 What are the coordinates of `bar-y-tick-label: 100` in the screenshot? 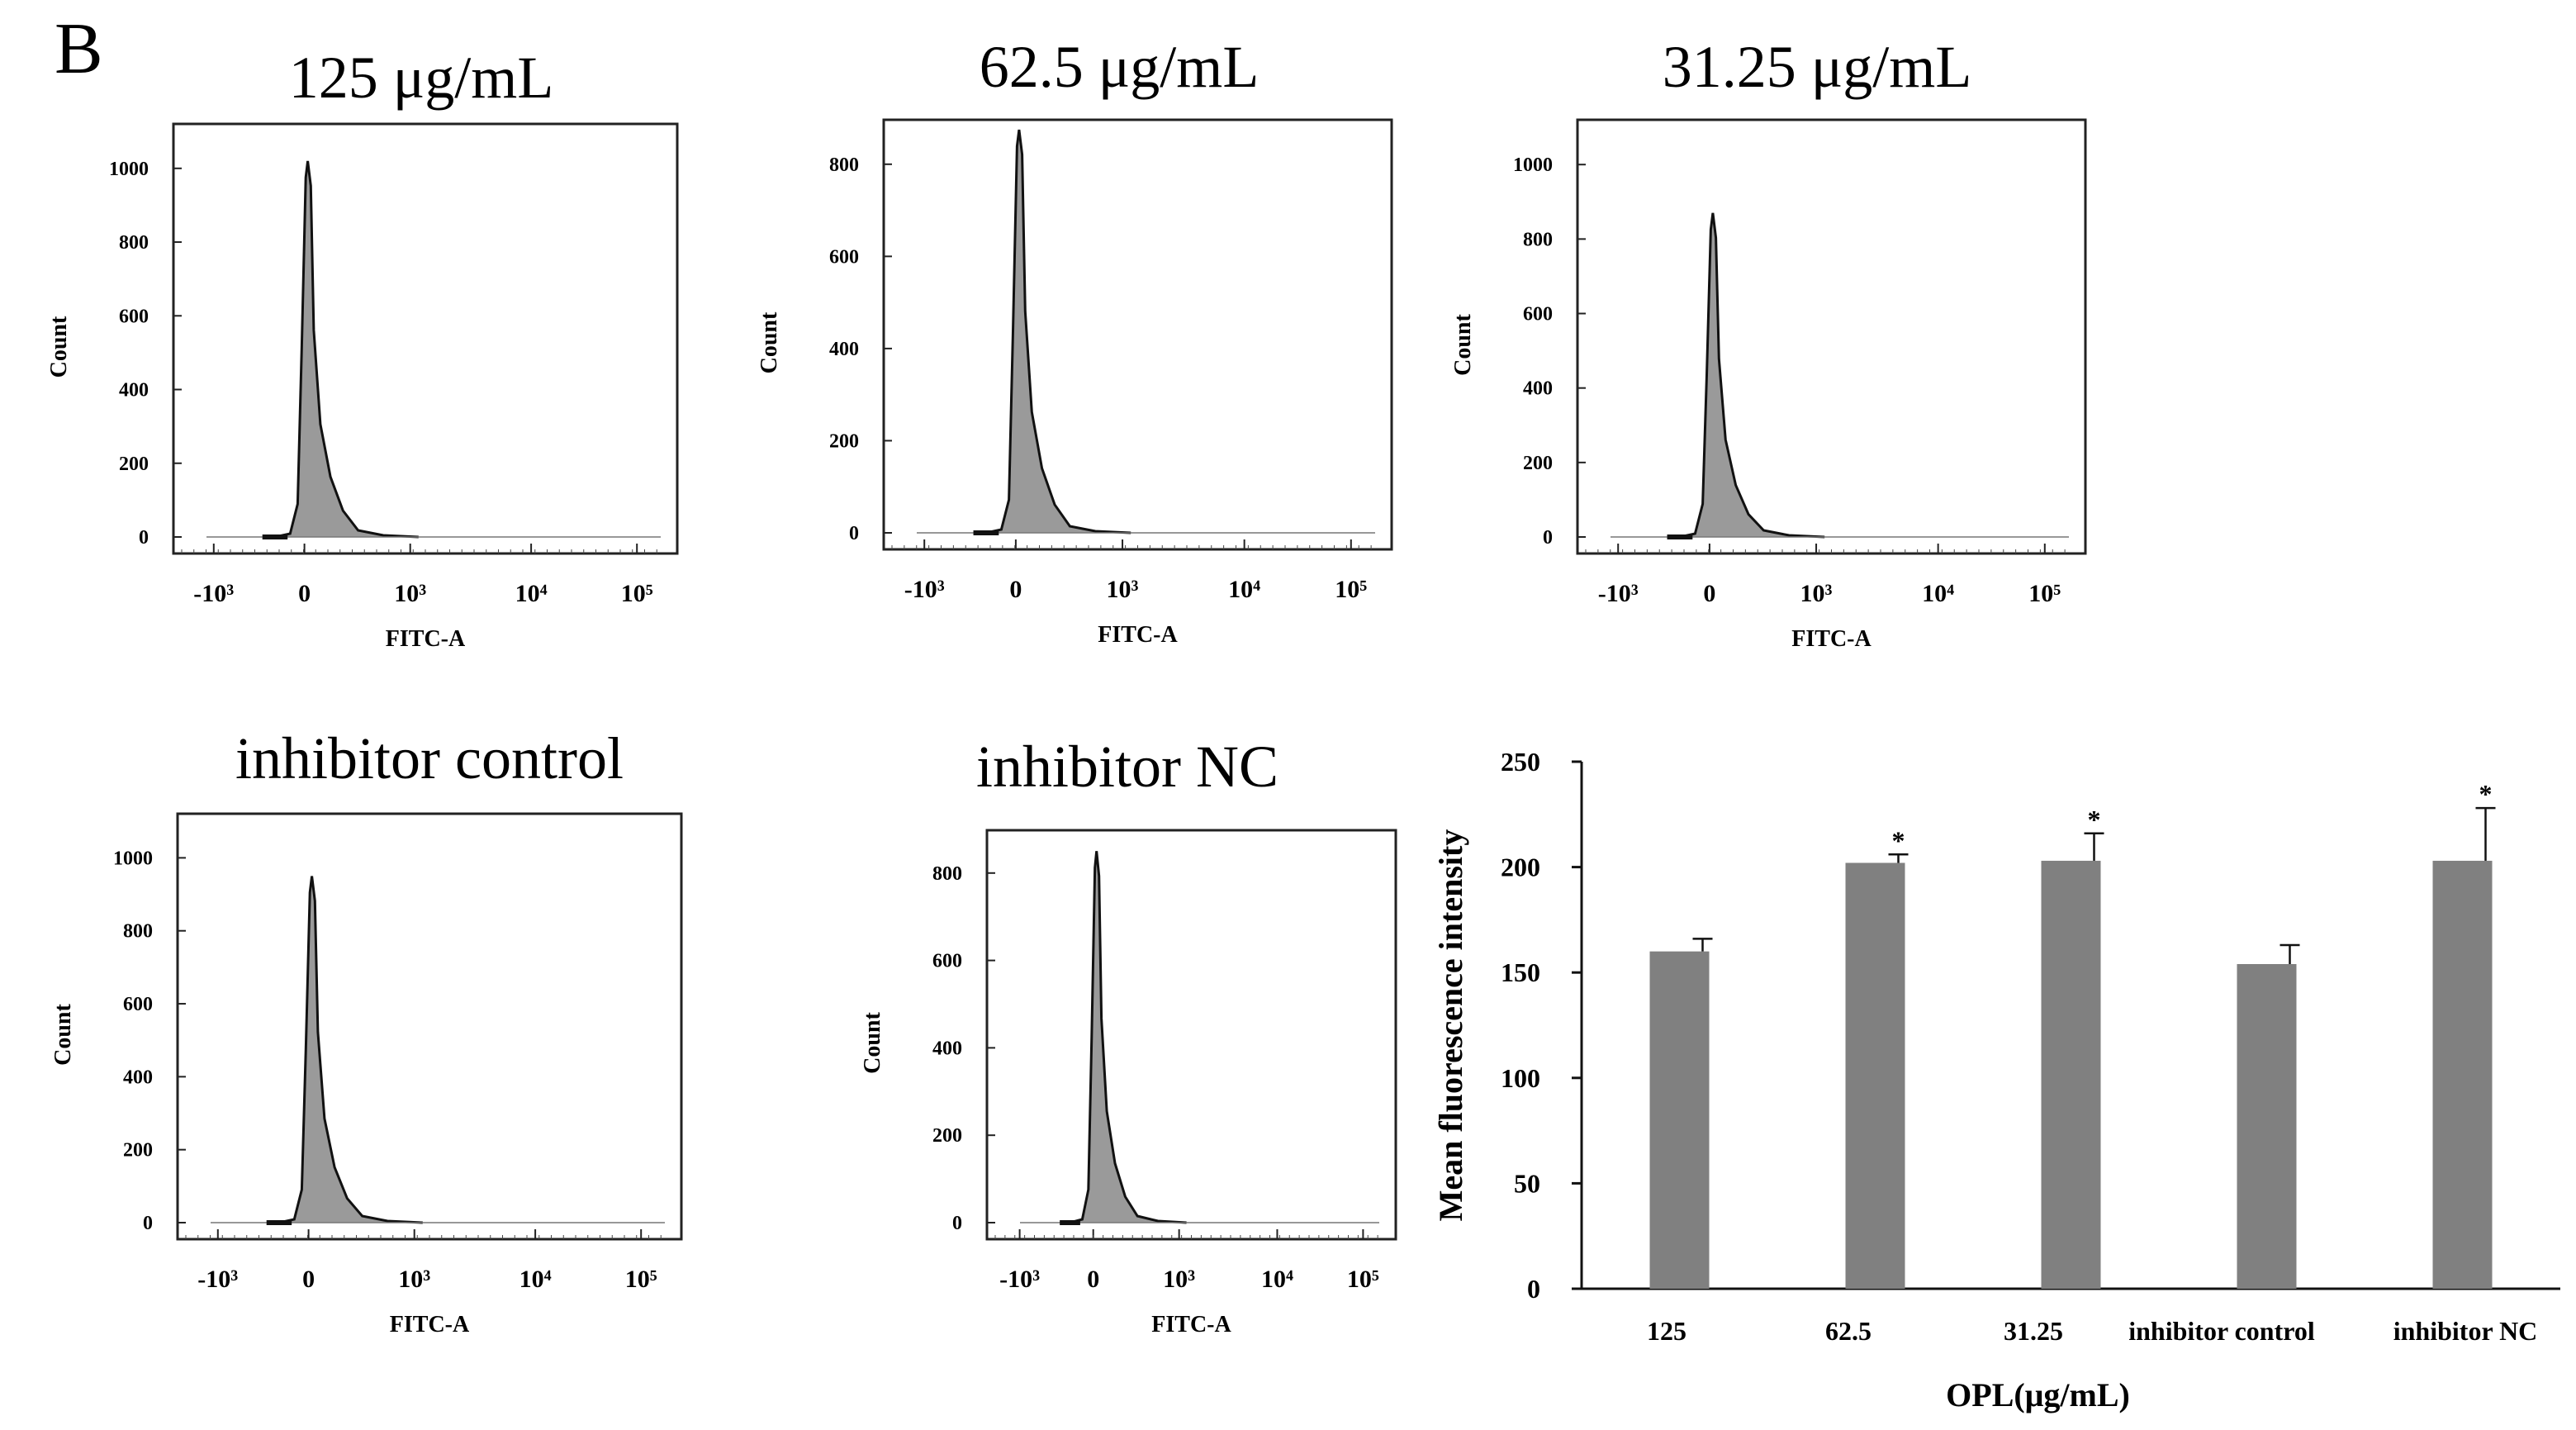 It's located at (1520, 1078).